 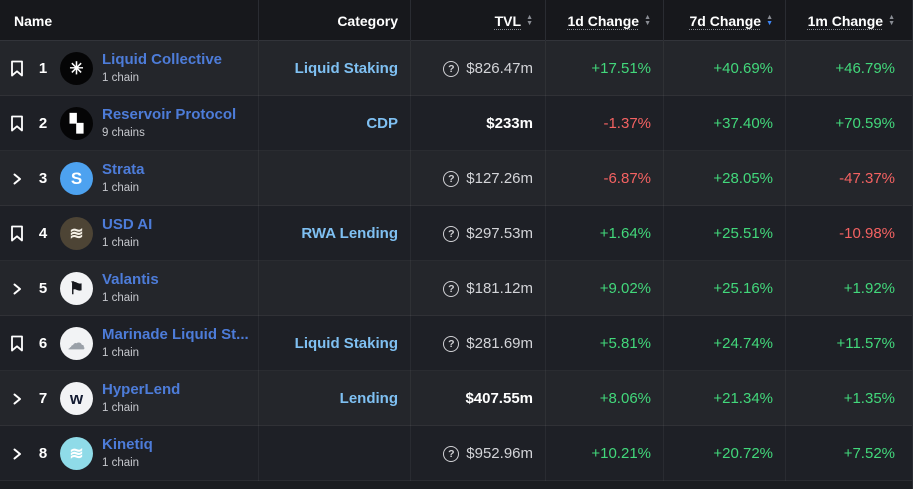 What do you see at coordinates (76, 123) in the screenshot?
I see `protocol-logo: ▚` at bounding box center [76, 123].